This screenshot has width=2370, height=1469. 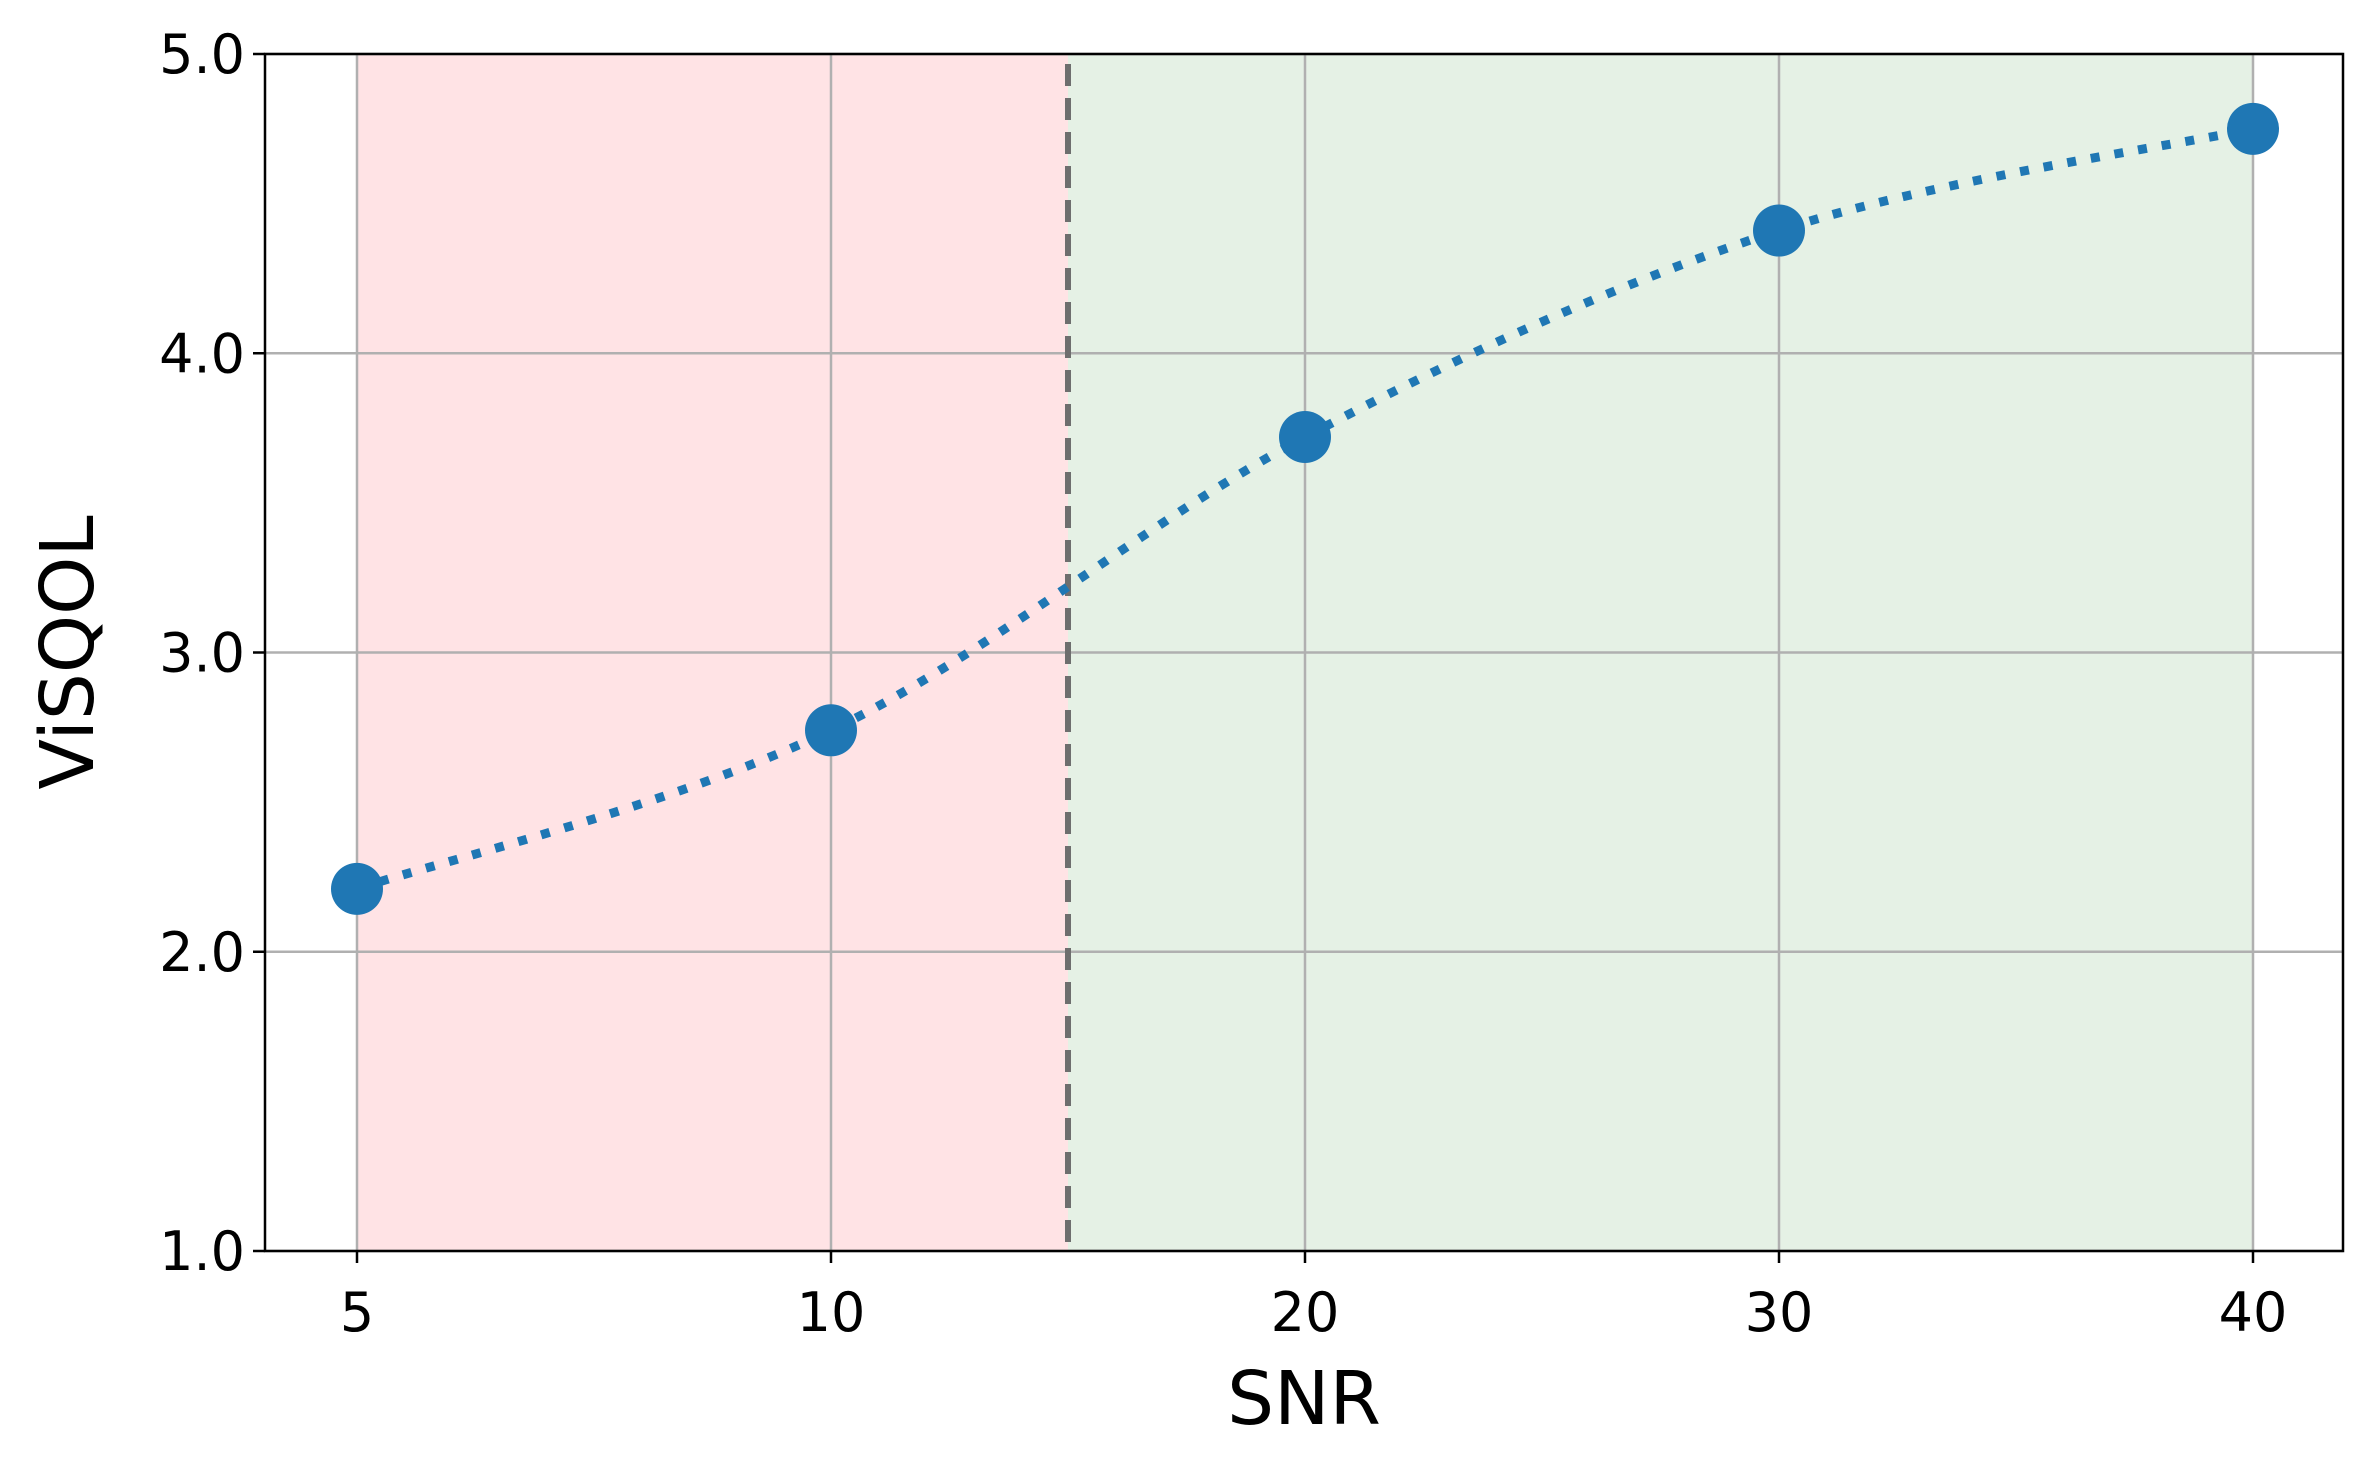 What do you see at coordinates (202, 353) in the screenshot?
I see `y-tick-label-3: 4.0` at bounding box center [202, 353].